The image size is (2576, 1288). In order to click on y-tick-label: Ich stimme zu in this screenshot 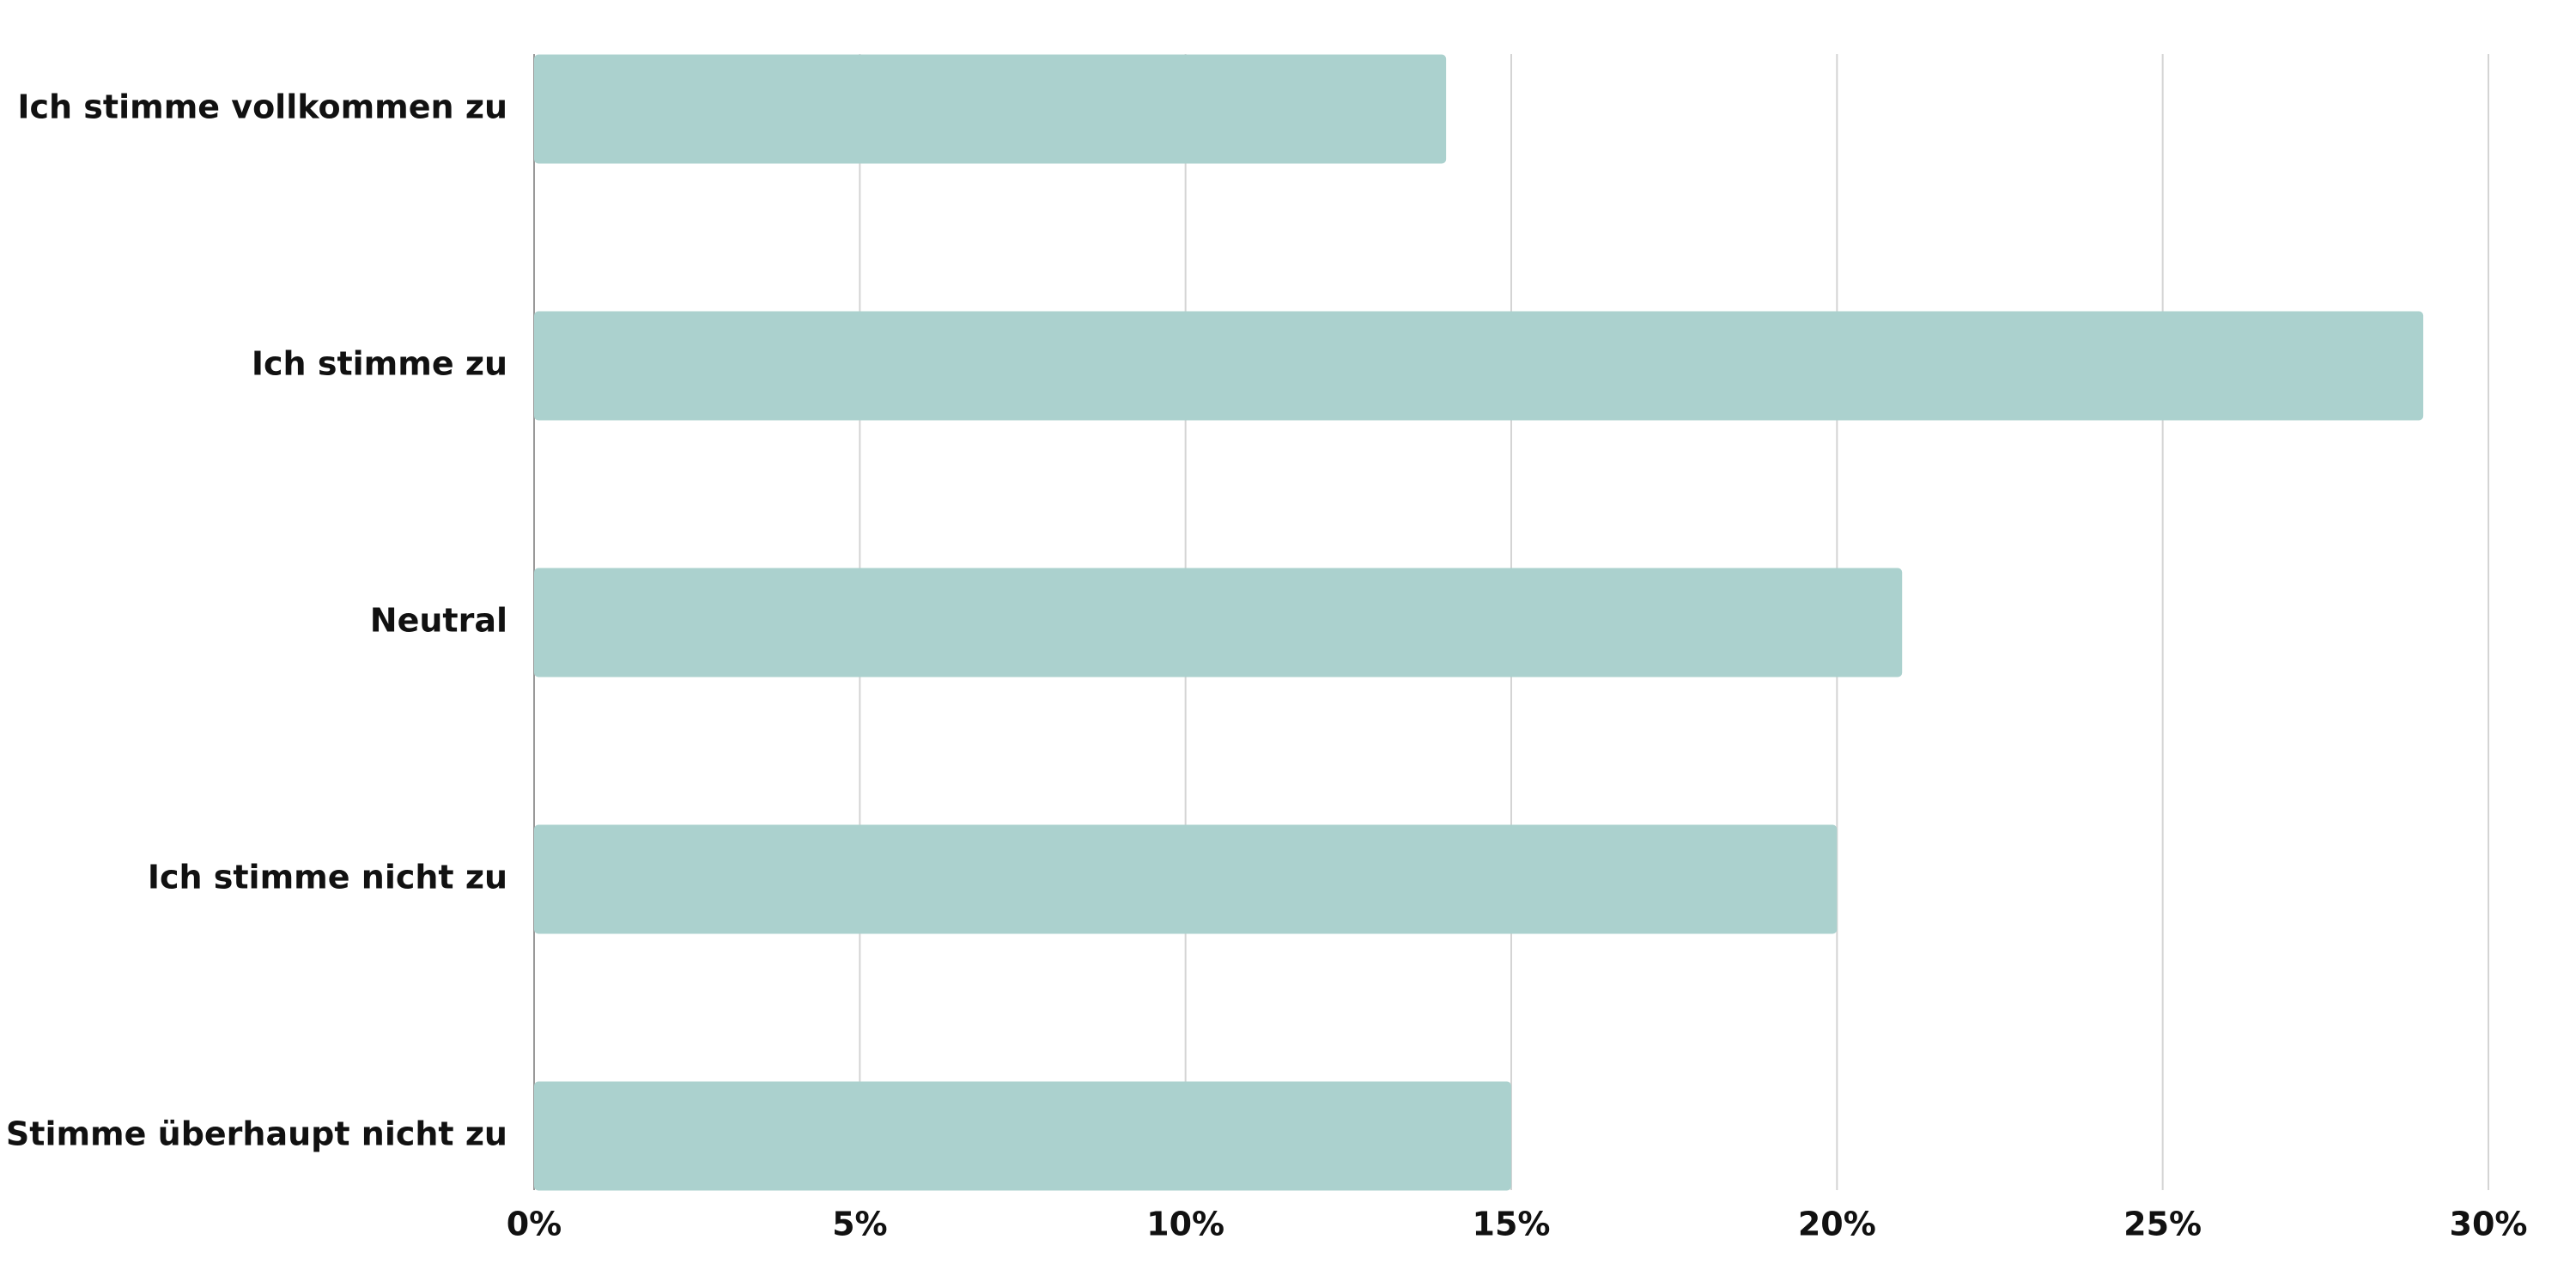, I will do `click(379, 364)`.